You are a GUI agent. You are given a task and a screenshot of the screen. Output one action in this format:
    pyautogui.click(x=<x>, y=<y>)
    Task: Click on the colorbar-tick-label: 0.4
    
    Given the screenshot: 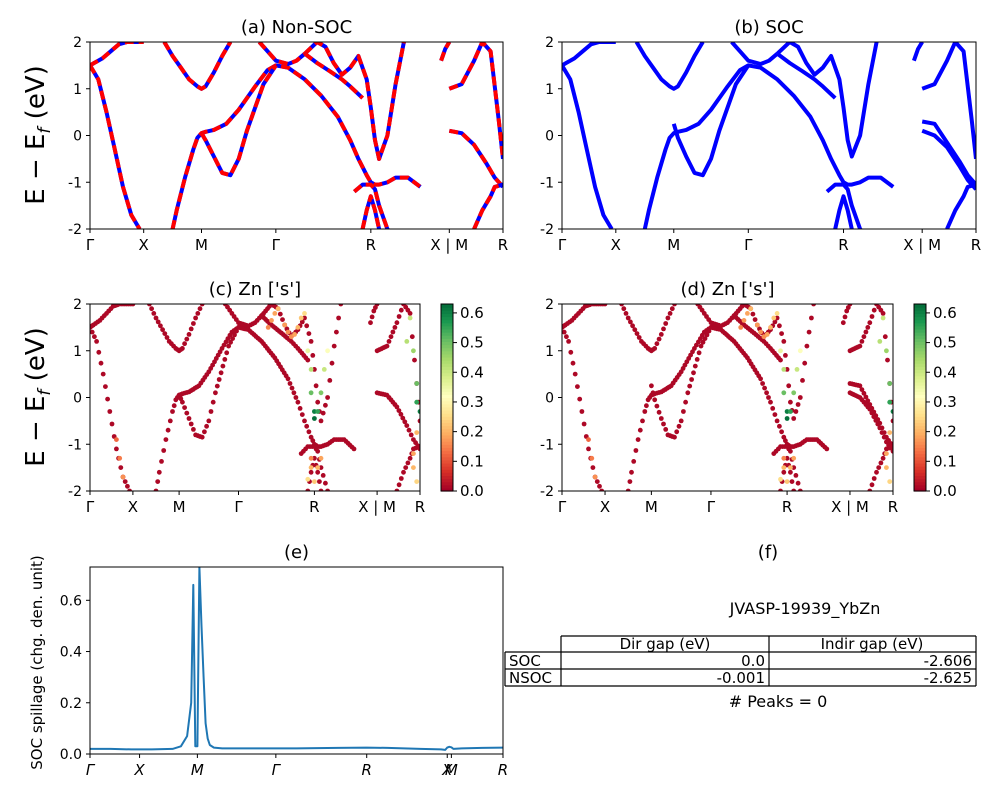 What is the action you would take?
    pyautogui.click(x=945, y=372)
    